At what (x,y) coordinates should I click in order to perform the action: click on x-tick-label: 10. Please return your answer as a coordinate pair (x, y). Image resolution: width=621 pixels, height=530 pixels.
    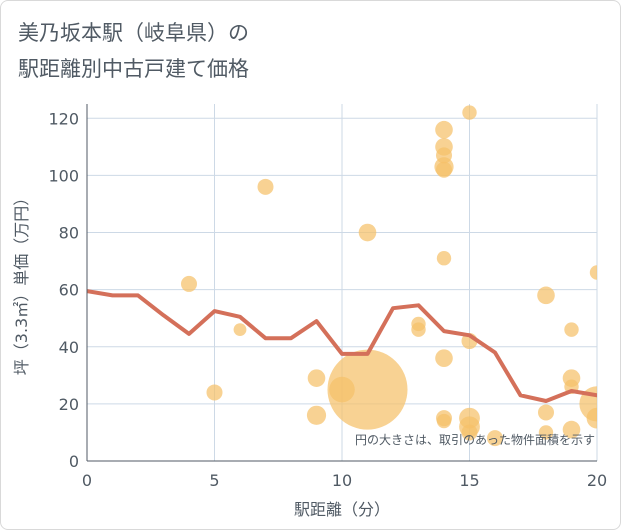
    Looking at the image, I should click on (342, 480).